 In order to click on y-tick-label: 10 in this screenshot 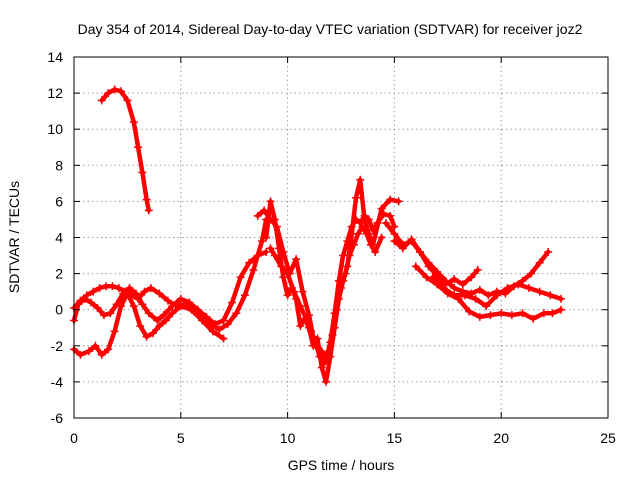, I will do `click(55, 129)`.